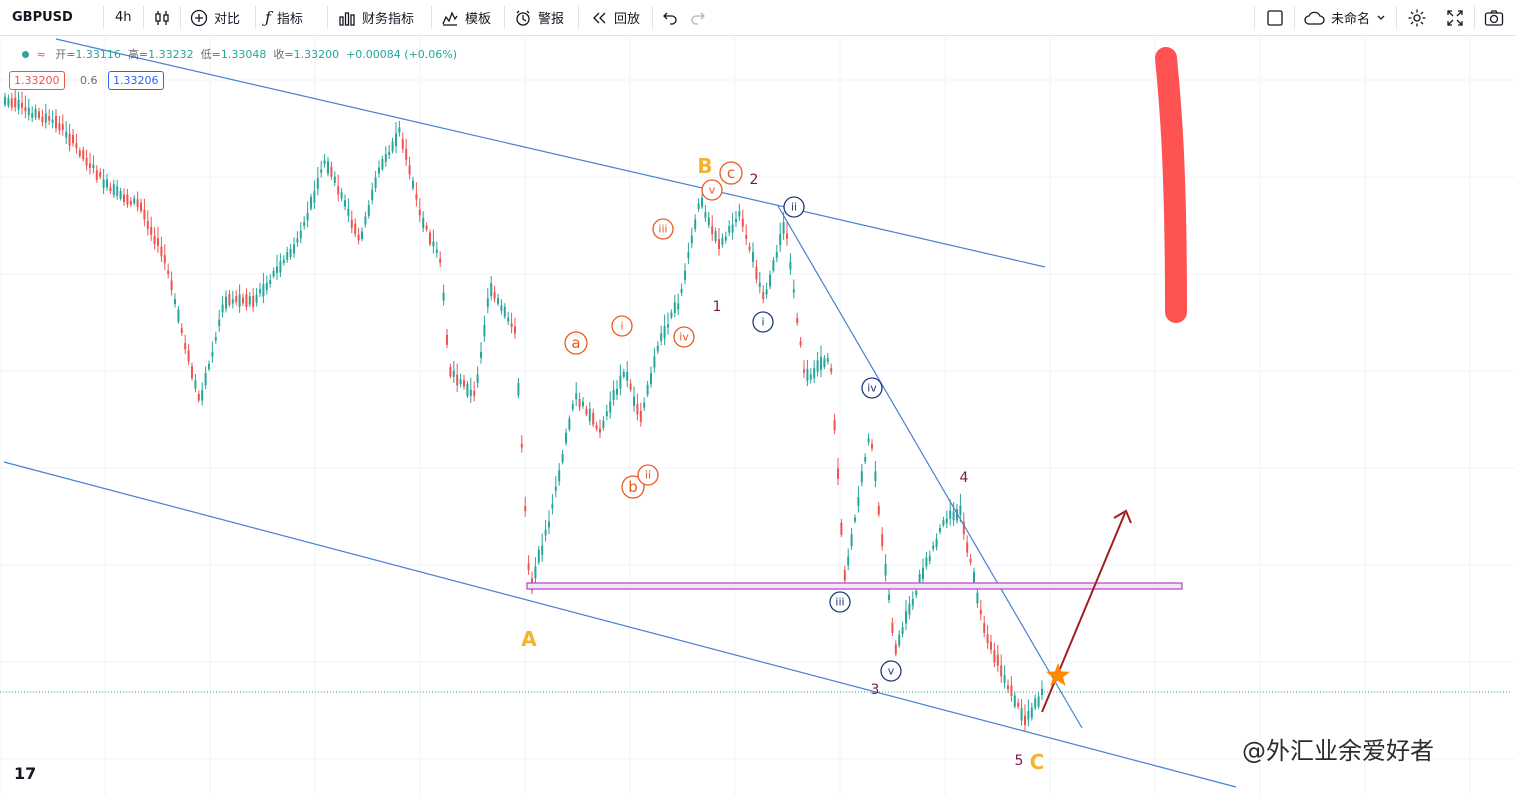  What do you see at coordinates (1058, 674) in the screenshot?
I see `star-marker` at bounding box center [1058, 674].